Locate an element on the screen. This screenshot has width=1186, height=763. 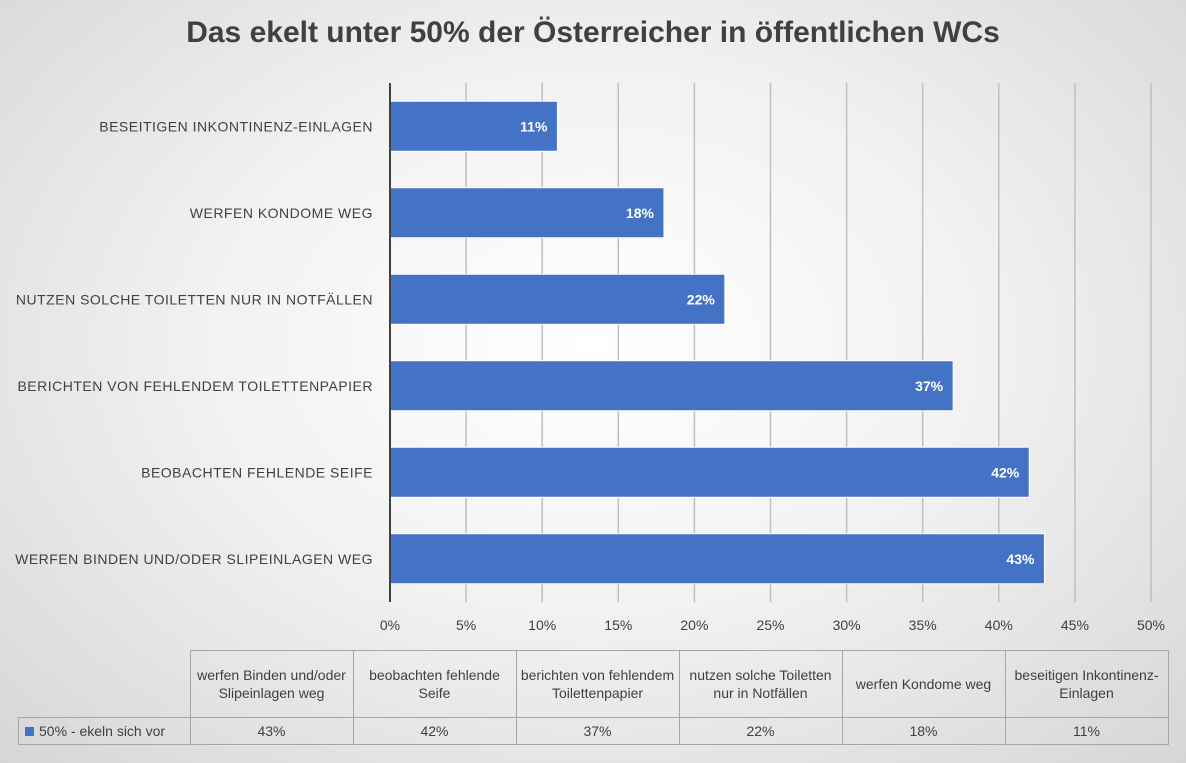
category-label: BERICHTEN VON FEHLENDEM TOILETTENPAPIER is located at coordinates (195, 386).